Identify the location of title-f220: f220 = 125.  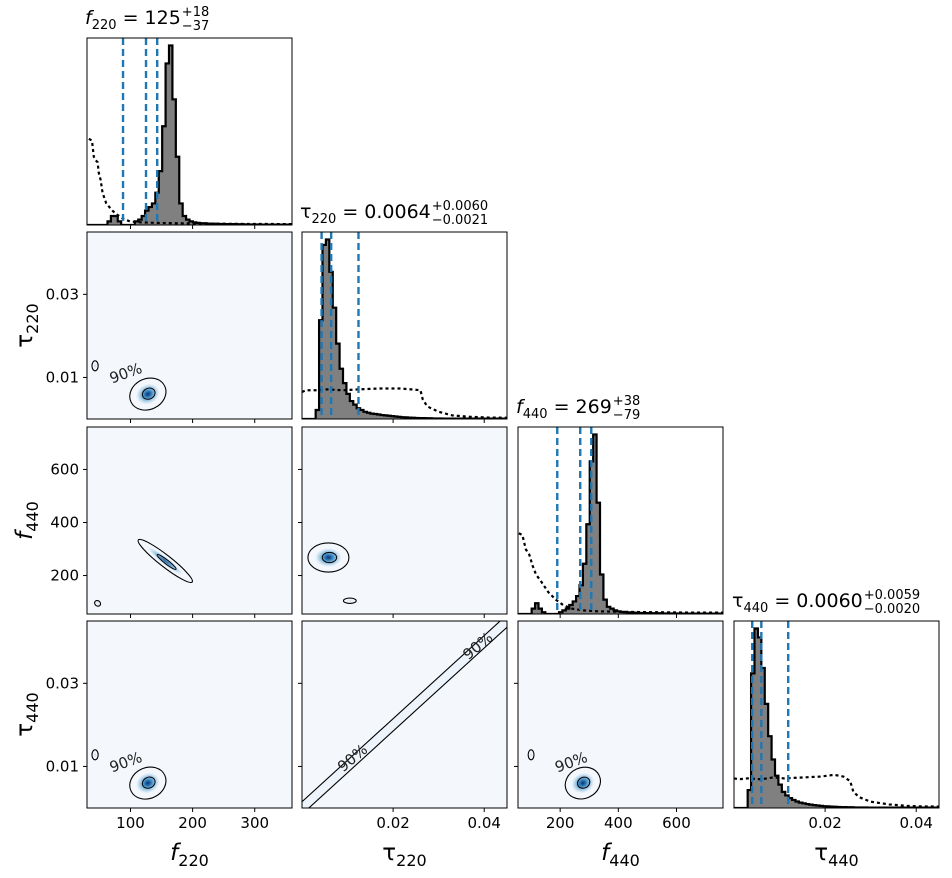
(133, 20).